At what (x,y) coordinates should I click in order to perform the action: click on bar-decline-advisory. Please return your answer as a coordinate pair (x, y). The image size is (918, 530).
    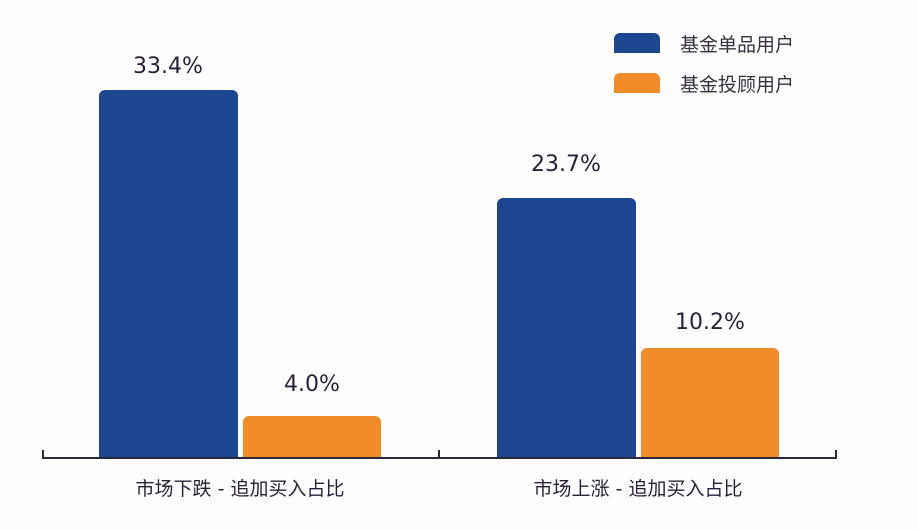
    Looking at the image, I should click on (312, 437).